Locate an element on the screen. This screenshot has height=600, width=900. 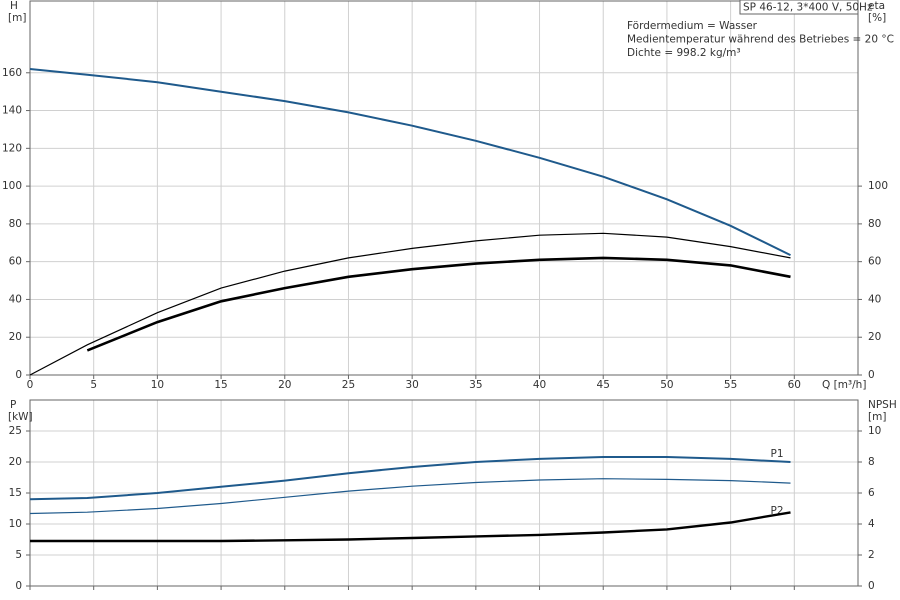
y2-axis-unit: [%] is located at coordinates (877, 18).